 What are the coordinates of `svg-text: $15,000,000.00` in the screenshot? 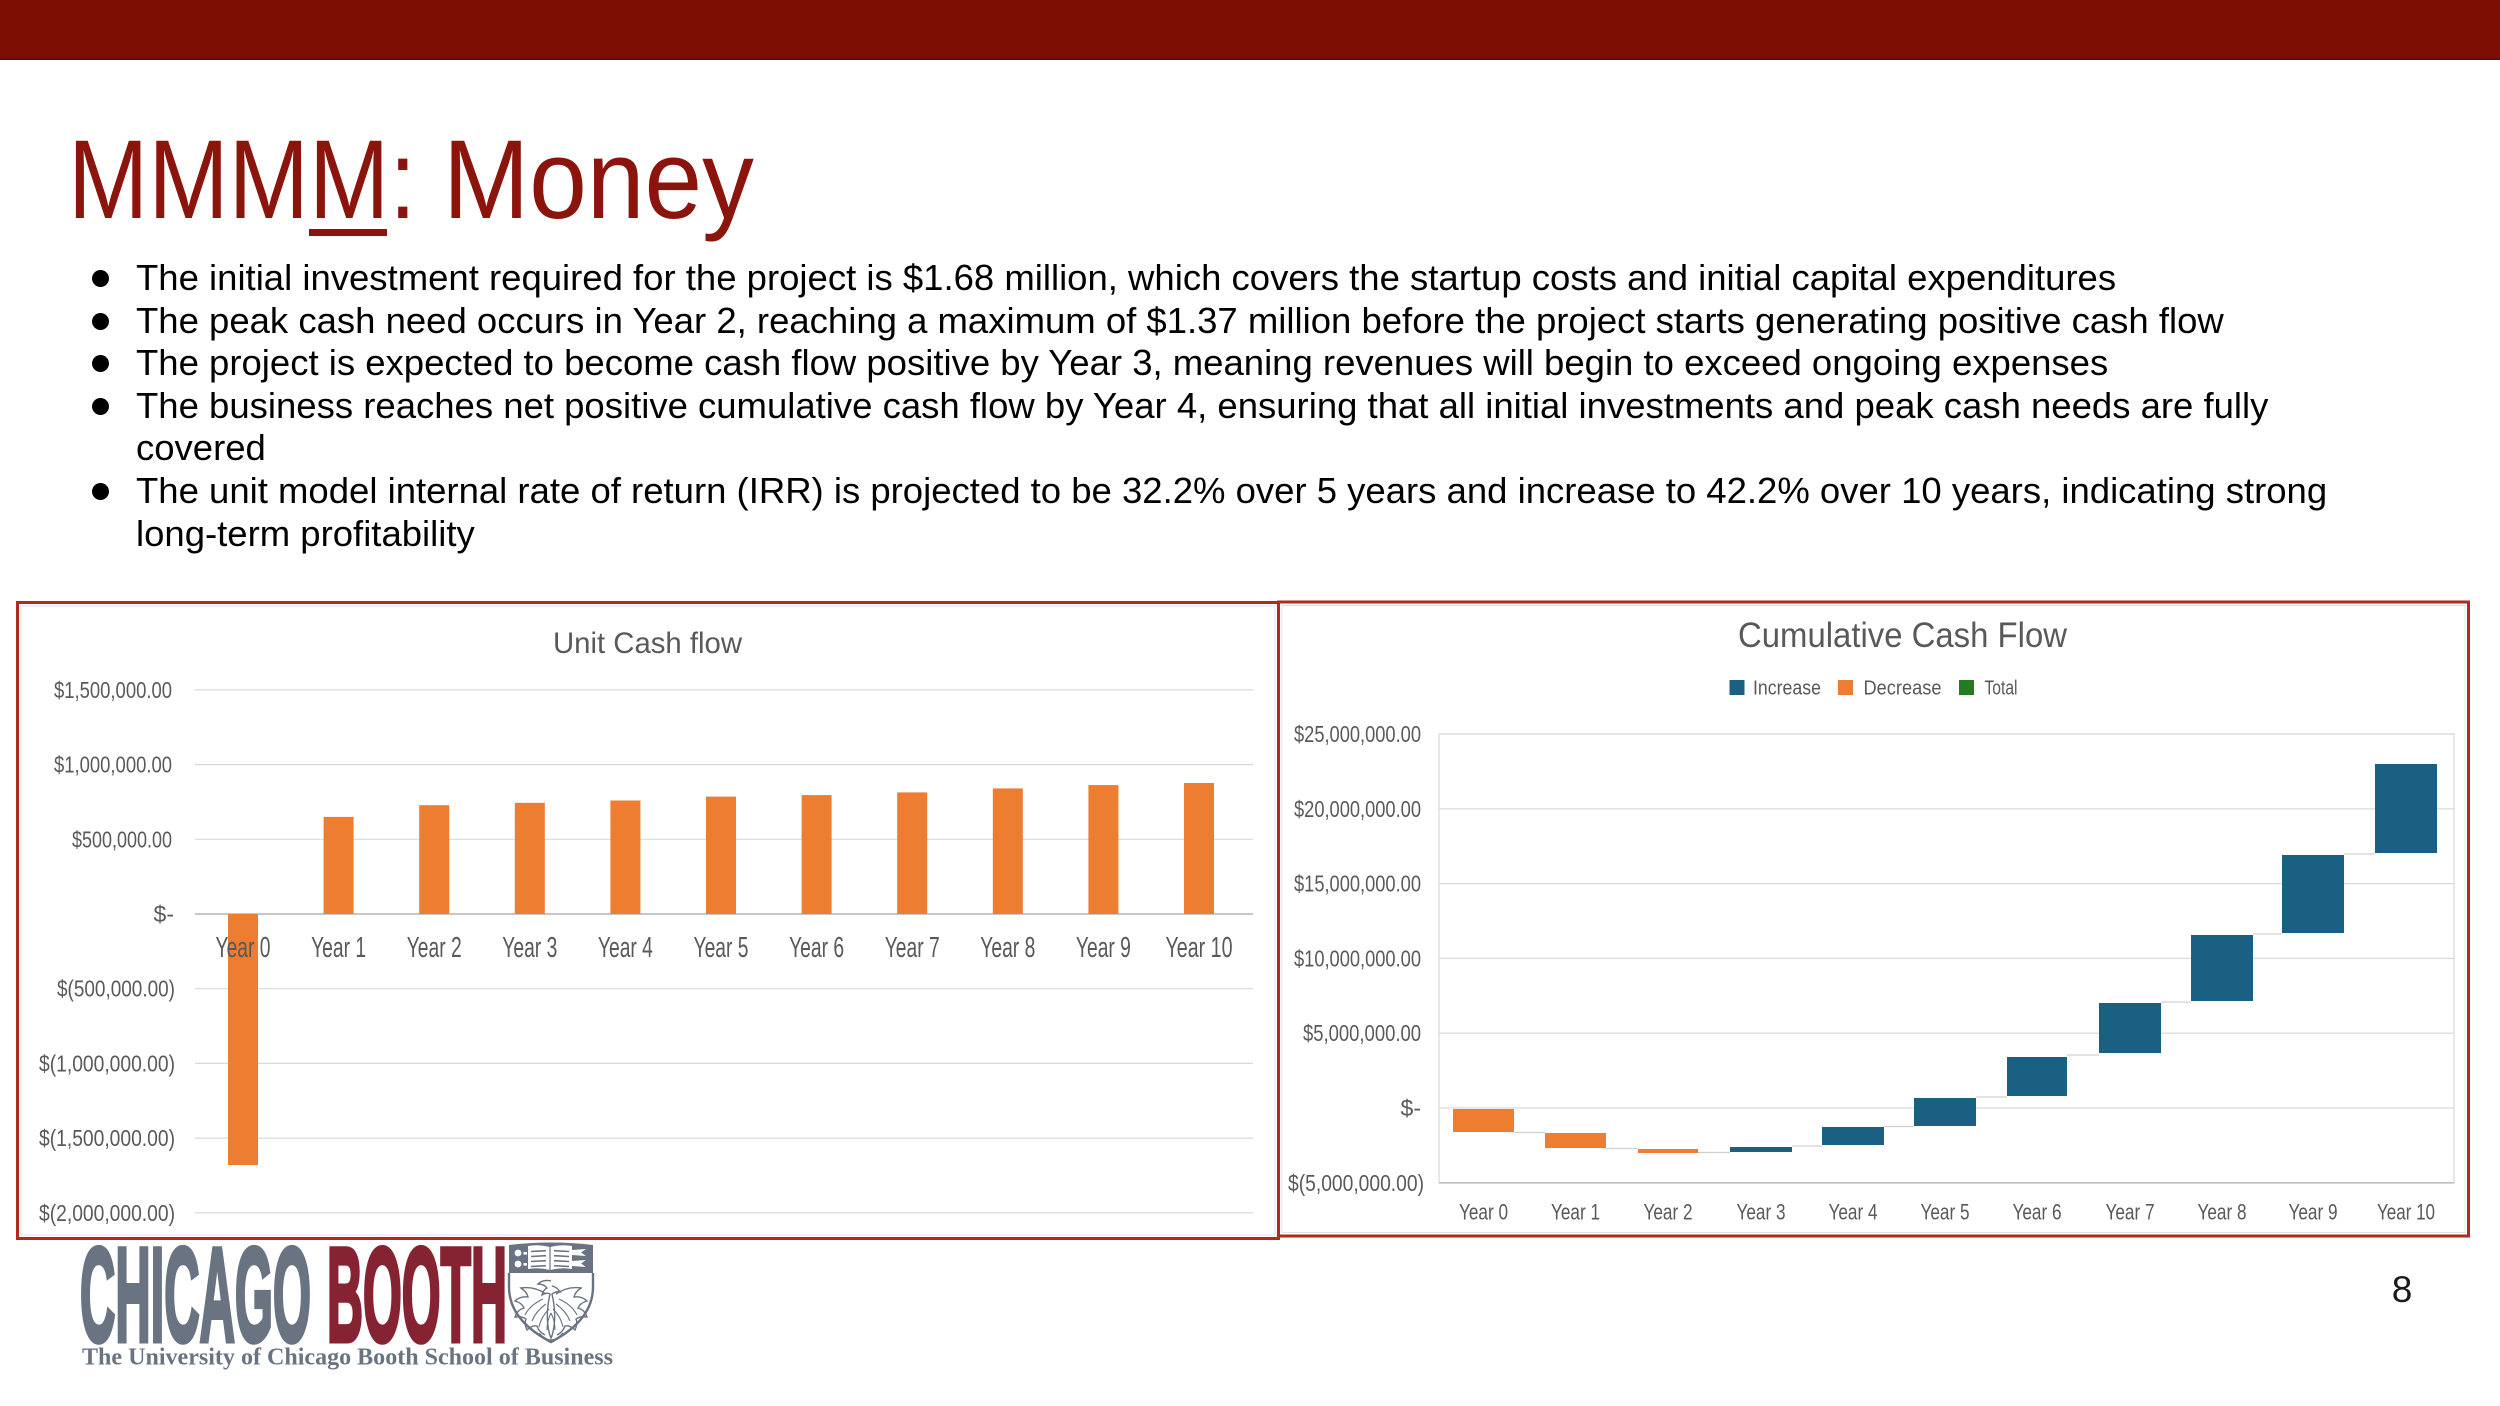 It's located at (1357, 884).